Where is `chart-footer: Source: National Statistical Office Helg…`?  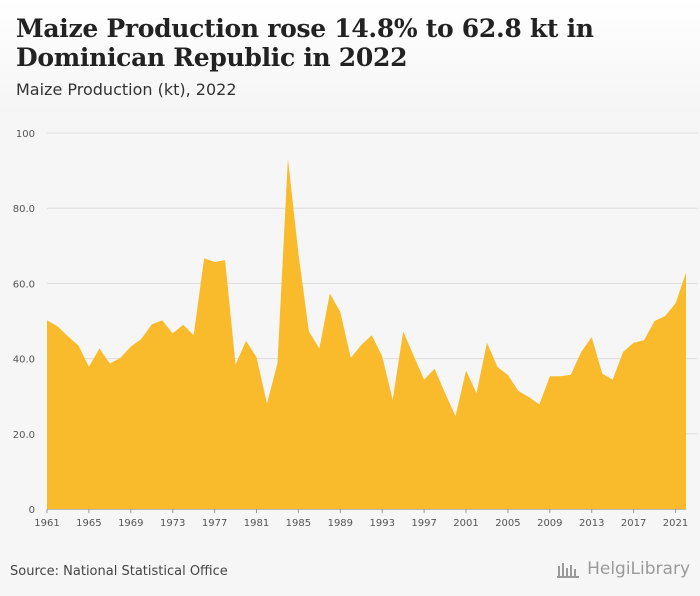
chart-footer: Source: National Statistical Office Helg… is located at coordinates (350, 569).